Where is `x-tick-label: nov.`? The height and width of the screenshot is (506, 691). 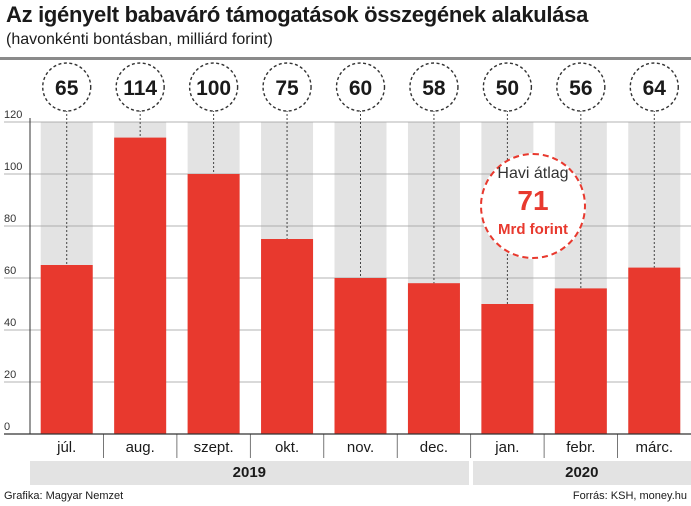 x-tick-label: nov. is located at coordinates (360, 447).